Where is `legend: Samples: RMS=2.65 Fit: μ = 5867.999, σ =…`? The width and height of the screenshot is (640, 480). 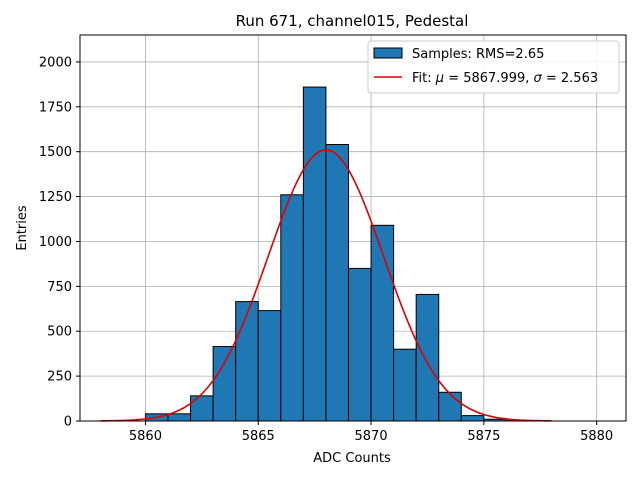 legend: Samples: RMS=2.65 Fit: μ = 5867.999, σ =… is located at coordinates (493, 67).